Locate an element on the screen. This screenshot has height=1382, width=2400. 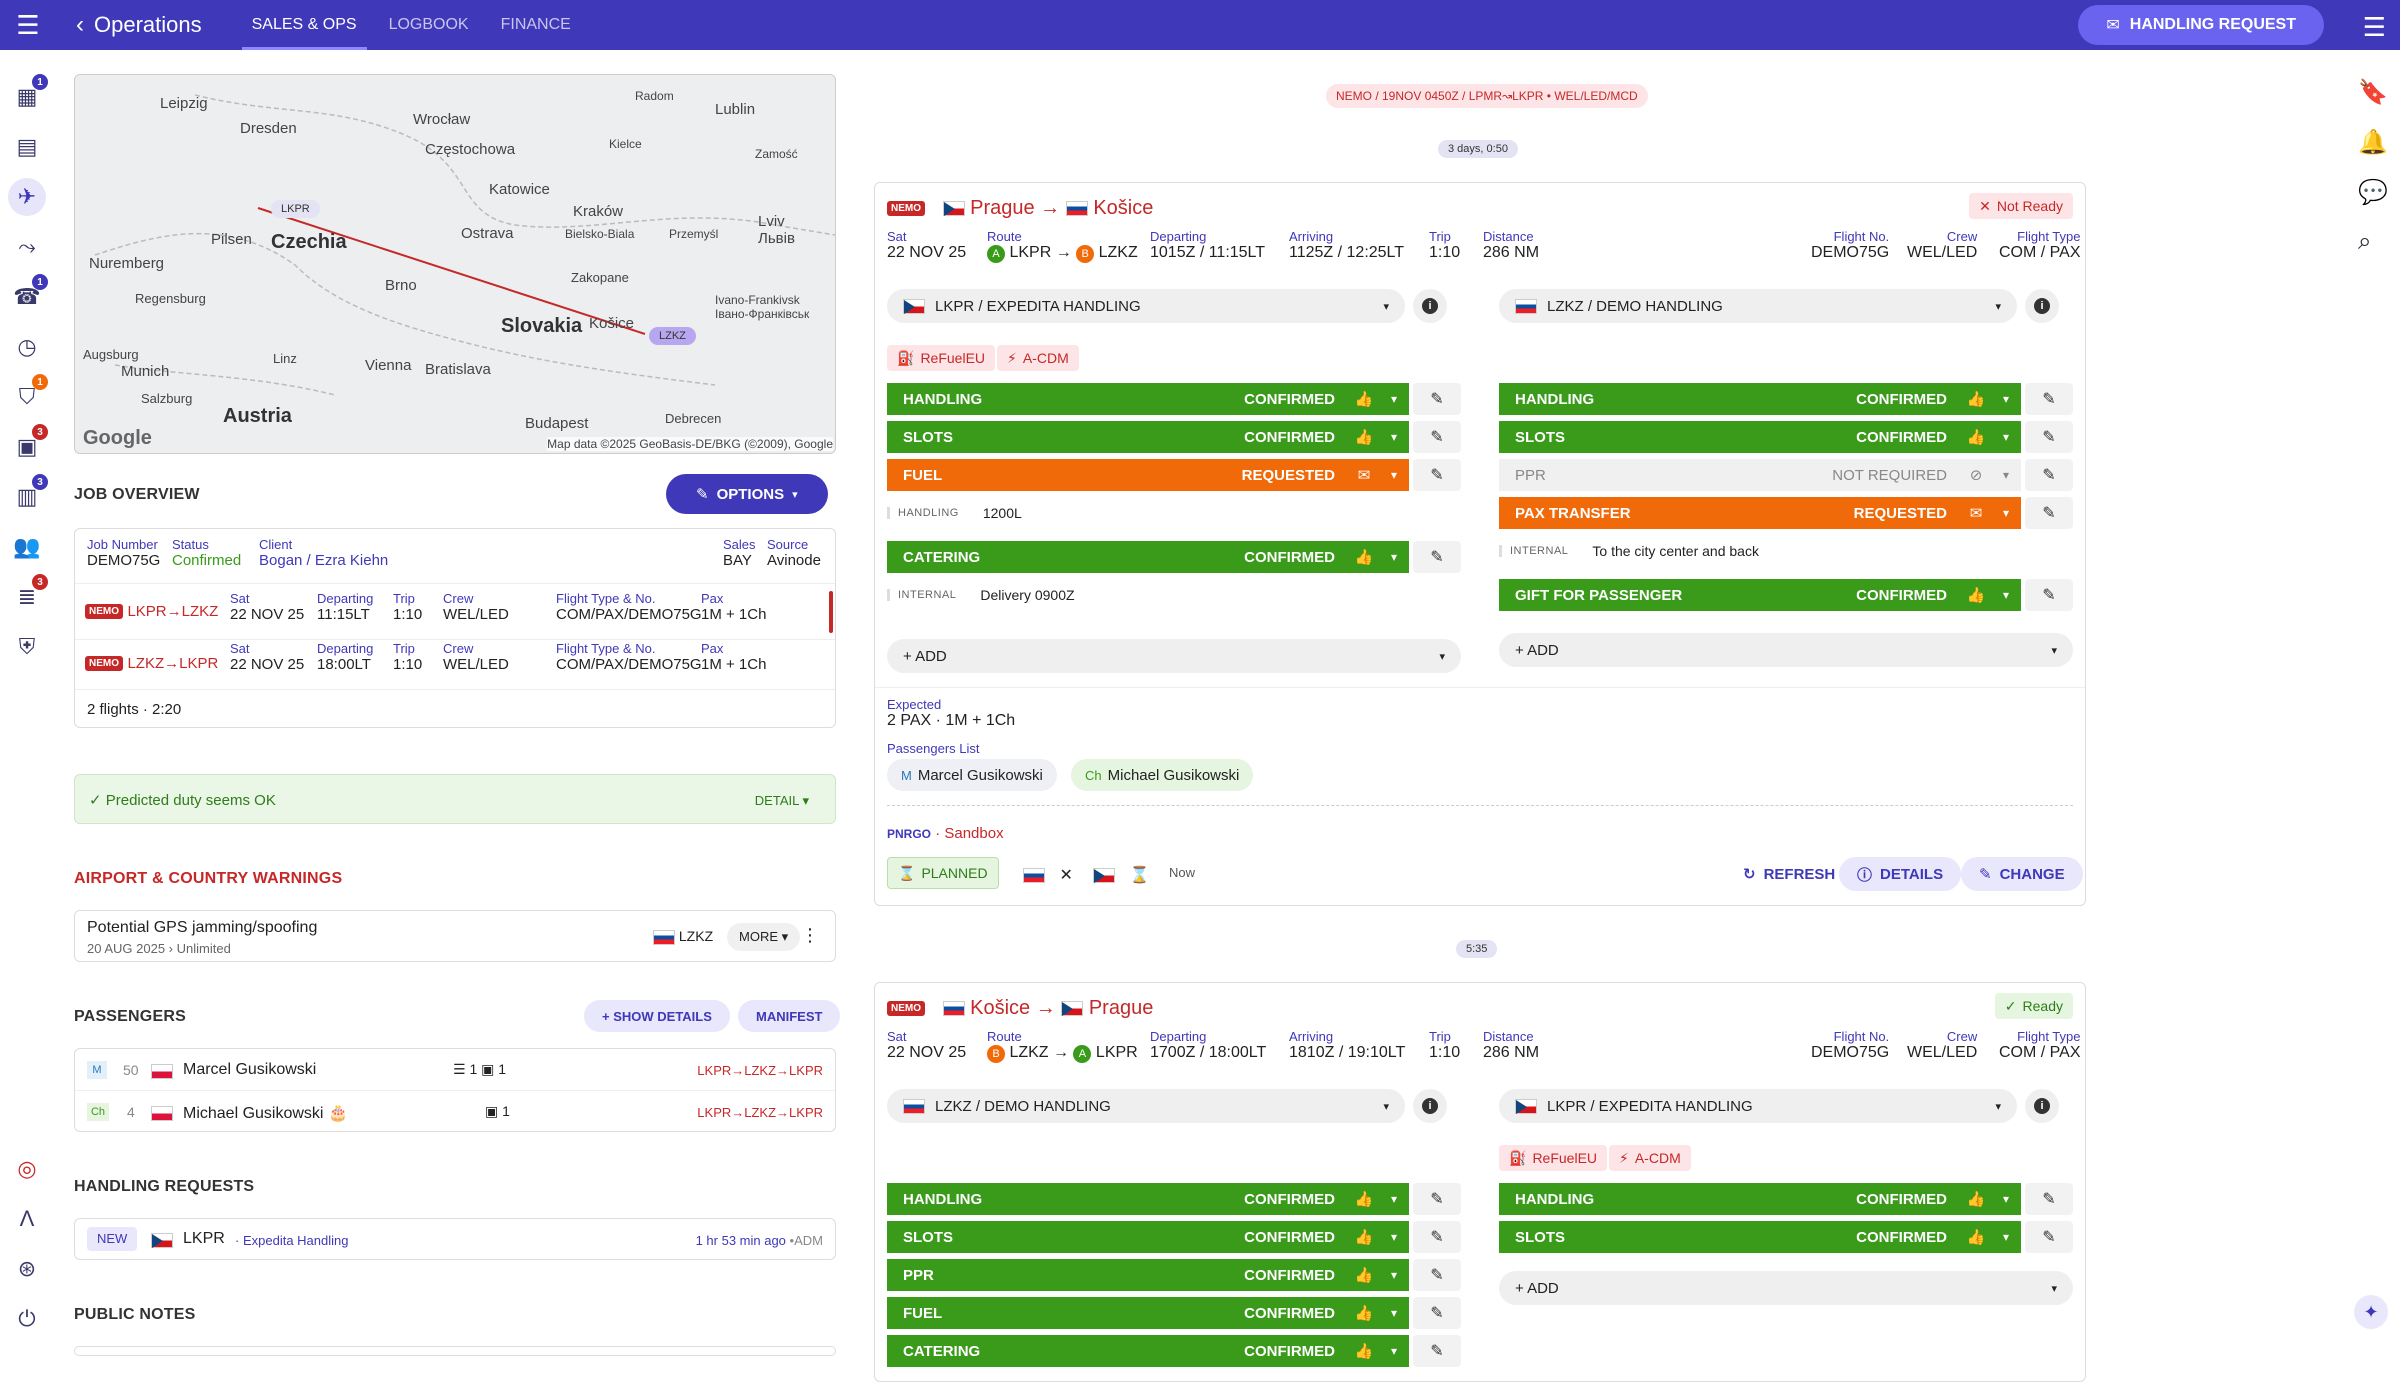
service-row: GIFT FOR PASSENGER CONFIRMED 👍 ▾ is located at coordinates (1760, 595).